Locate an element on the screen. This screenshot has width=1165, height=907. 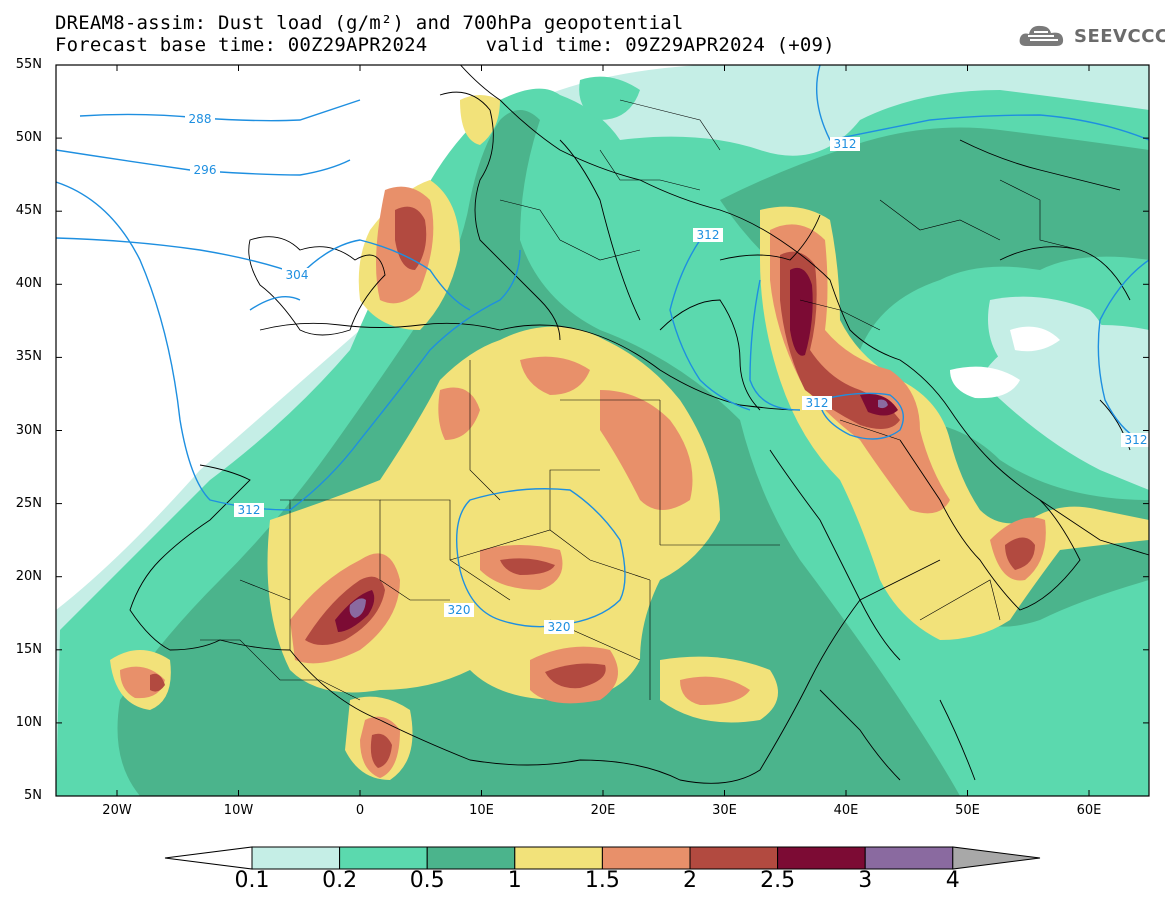
colorbar-label: 0.2 is located at coordinates (340, 880).